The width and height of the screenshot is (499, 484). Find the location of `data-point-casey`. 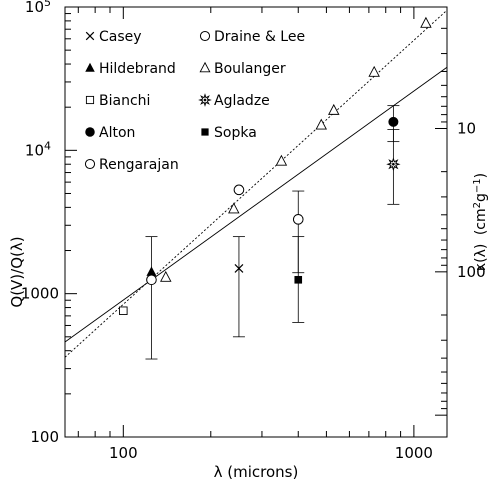

data-point-casey is located at coordinates (239, 268).